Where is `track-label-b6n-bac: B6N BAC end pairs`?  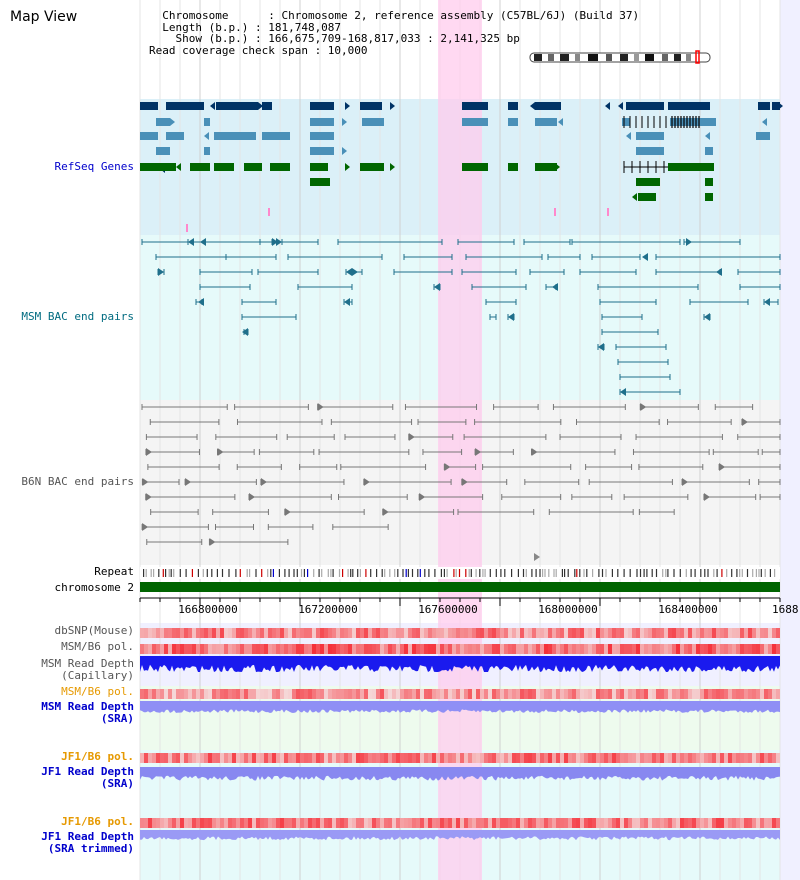
track-label-b6n-bac: B6N BAC end pairs is located at coordinates (77, 481).